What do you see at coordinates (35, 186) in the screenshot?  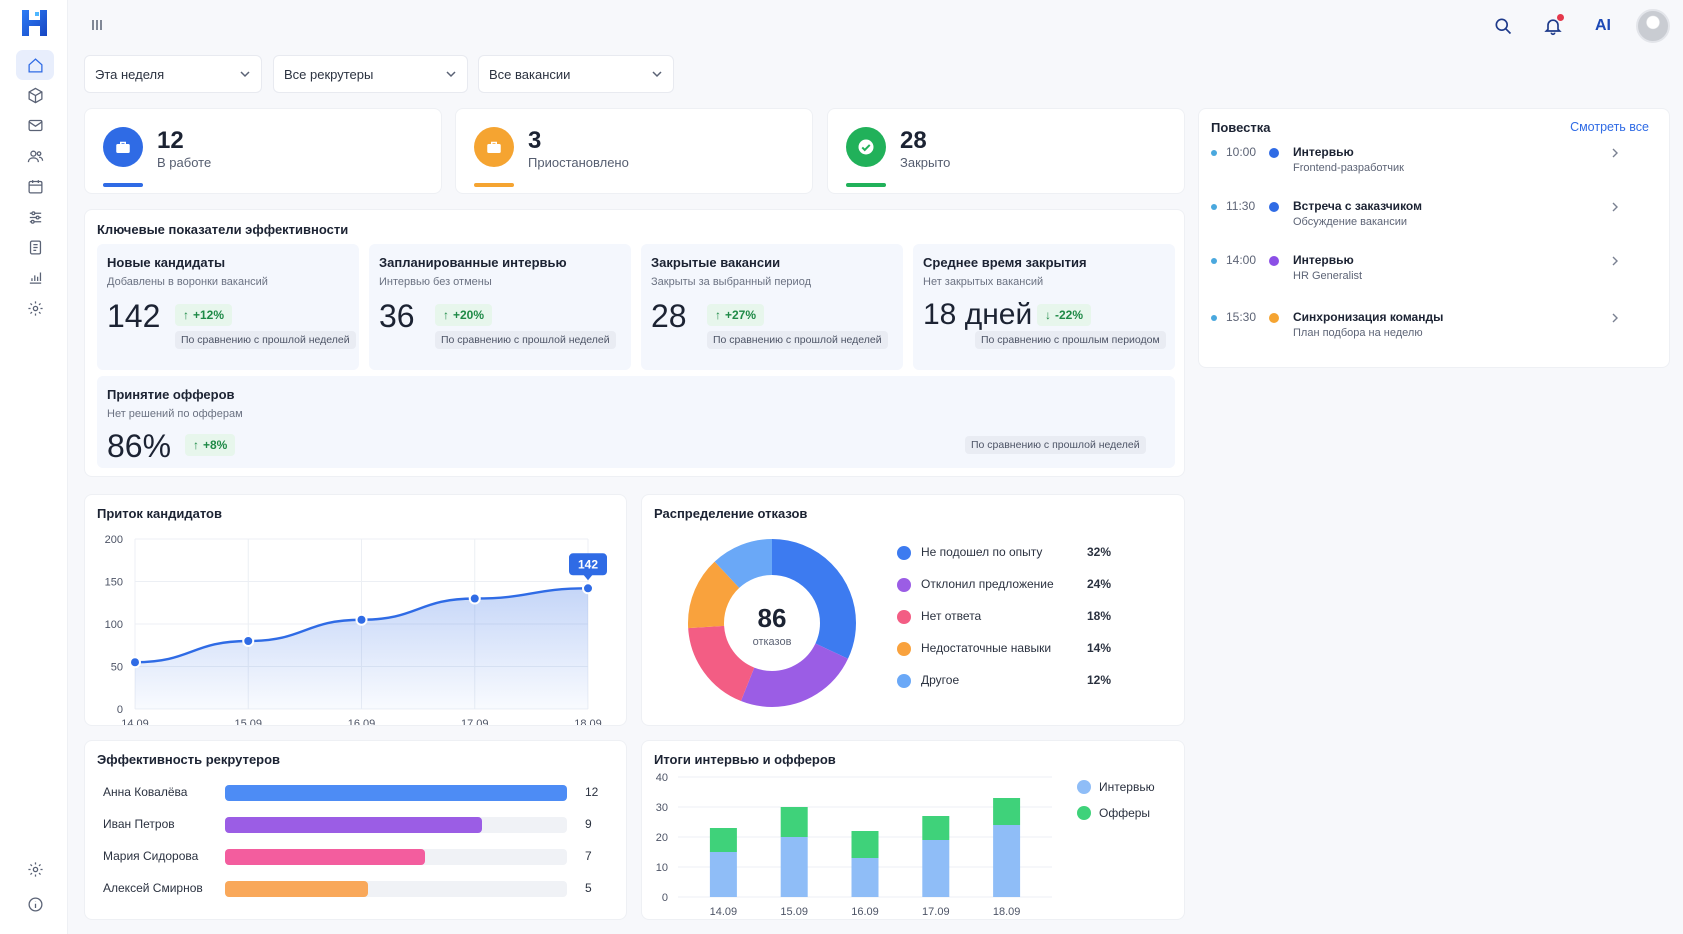 I see `nav-calendar-icon` at bounding box center [35, 186].